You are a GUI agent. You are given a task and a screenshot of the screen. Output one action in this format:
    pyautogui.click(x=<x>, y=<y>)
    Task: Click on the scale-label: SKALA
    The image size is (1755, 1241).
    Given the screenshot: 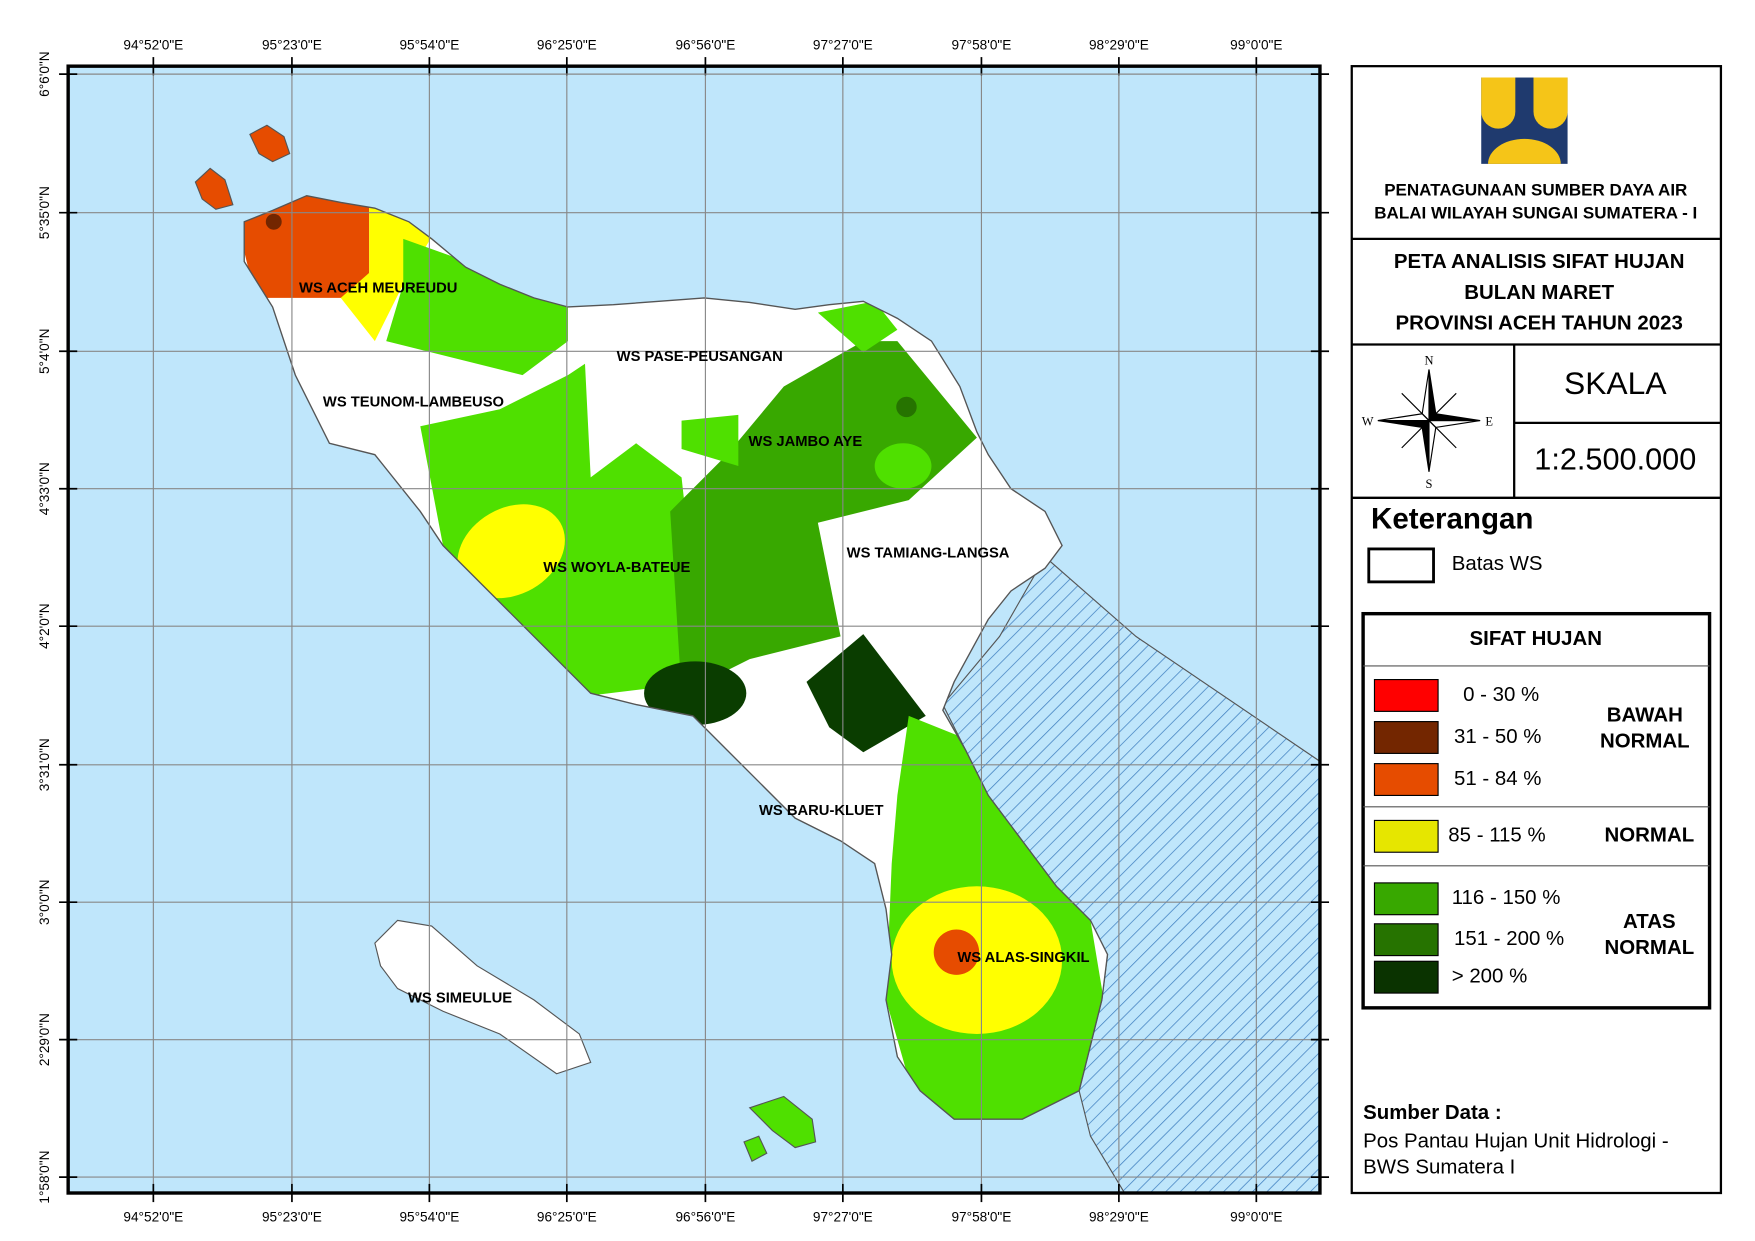 What is the action you would take?
    pyautogui.click(x=1615, y=383)
    